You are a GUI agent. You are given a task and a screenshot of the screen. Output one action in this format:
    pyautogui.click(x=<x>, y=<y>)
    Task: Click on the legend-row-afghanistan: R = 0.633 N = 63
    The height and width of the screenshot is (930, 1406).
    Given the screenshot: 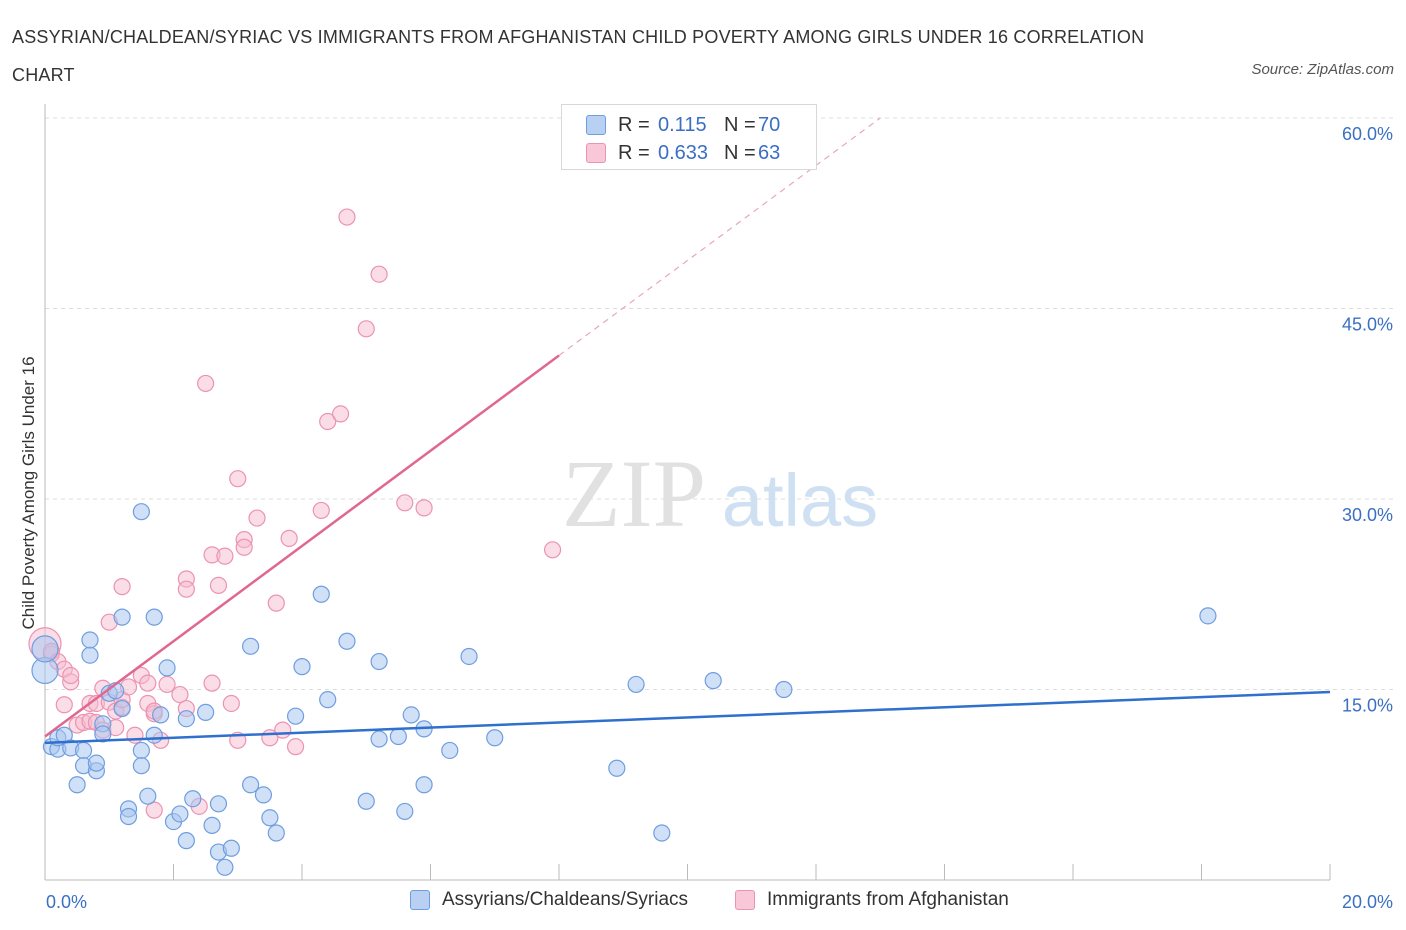 What is the action you would take?
    pyautogui.click(x=683, y=153)
    